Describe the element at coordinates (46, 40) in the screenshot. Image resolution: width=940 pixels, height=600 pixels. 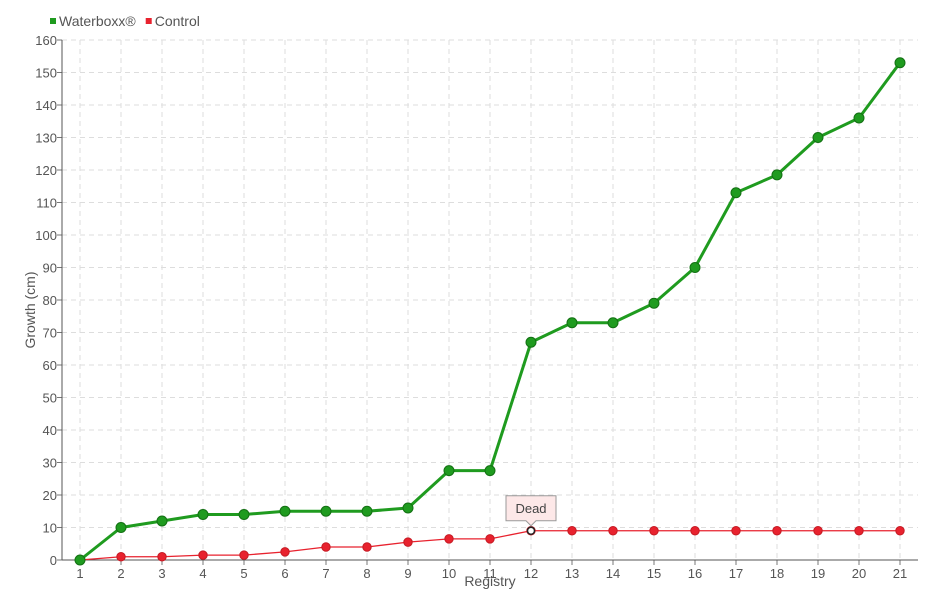
I see `y-tick-label: 160` at that location.